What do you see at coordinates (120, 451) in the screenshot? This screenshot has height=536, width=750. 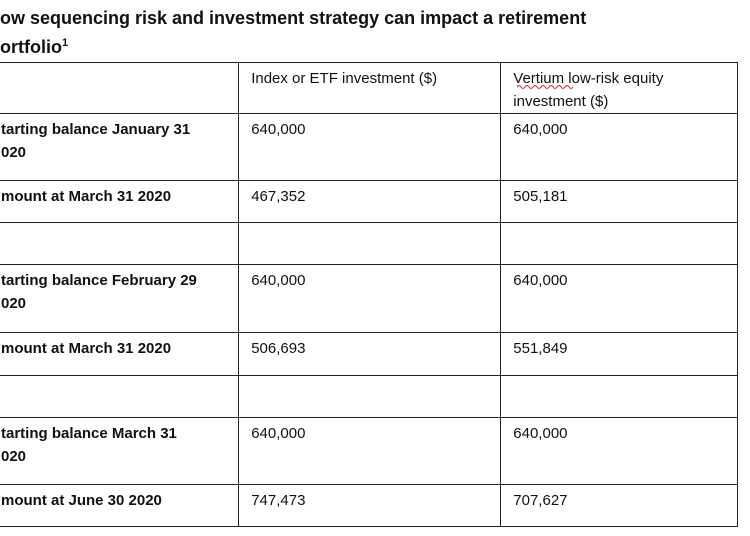 I see `cell: tarting balance March 31 020` at bounding box center [120, 451].